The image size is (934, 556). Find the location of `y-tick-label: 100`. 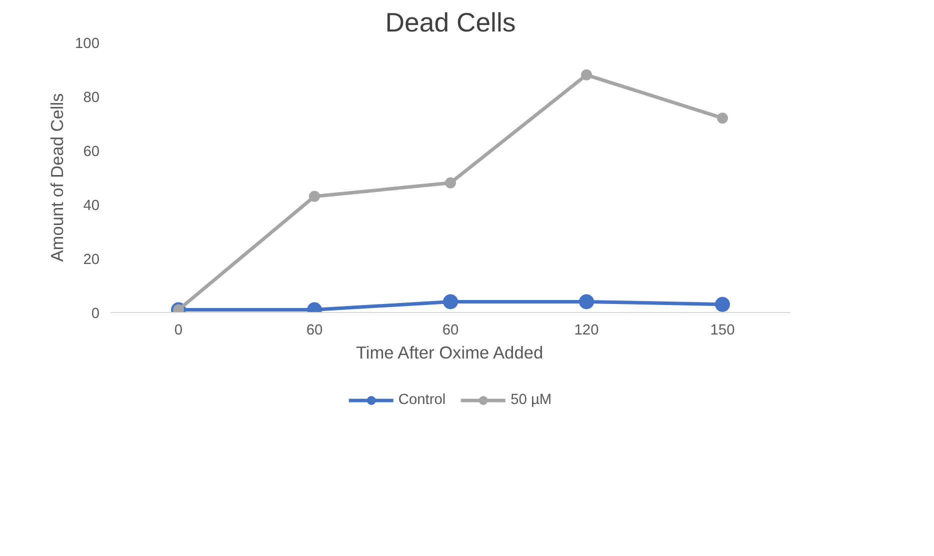

y-tick-label: 100 is located at coordinates (87, 44).